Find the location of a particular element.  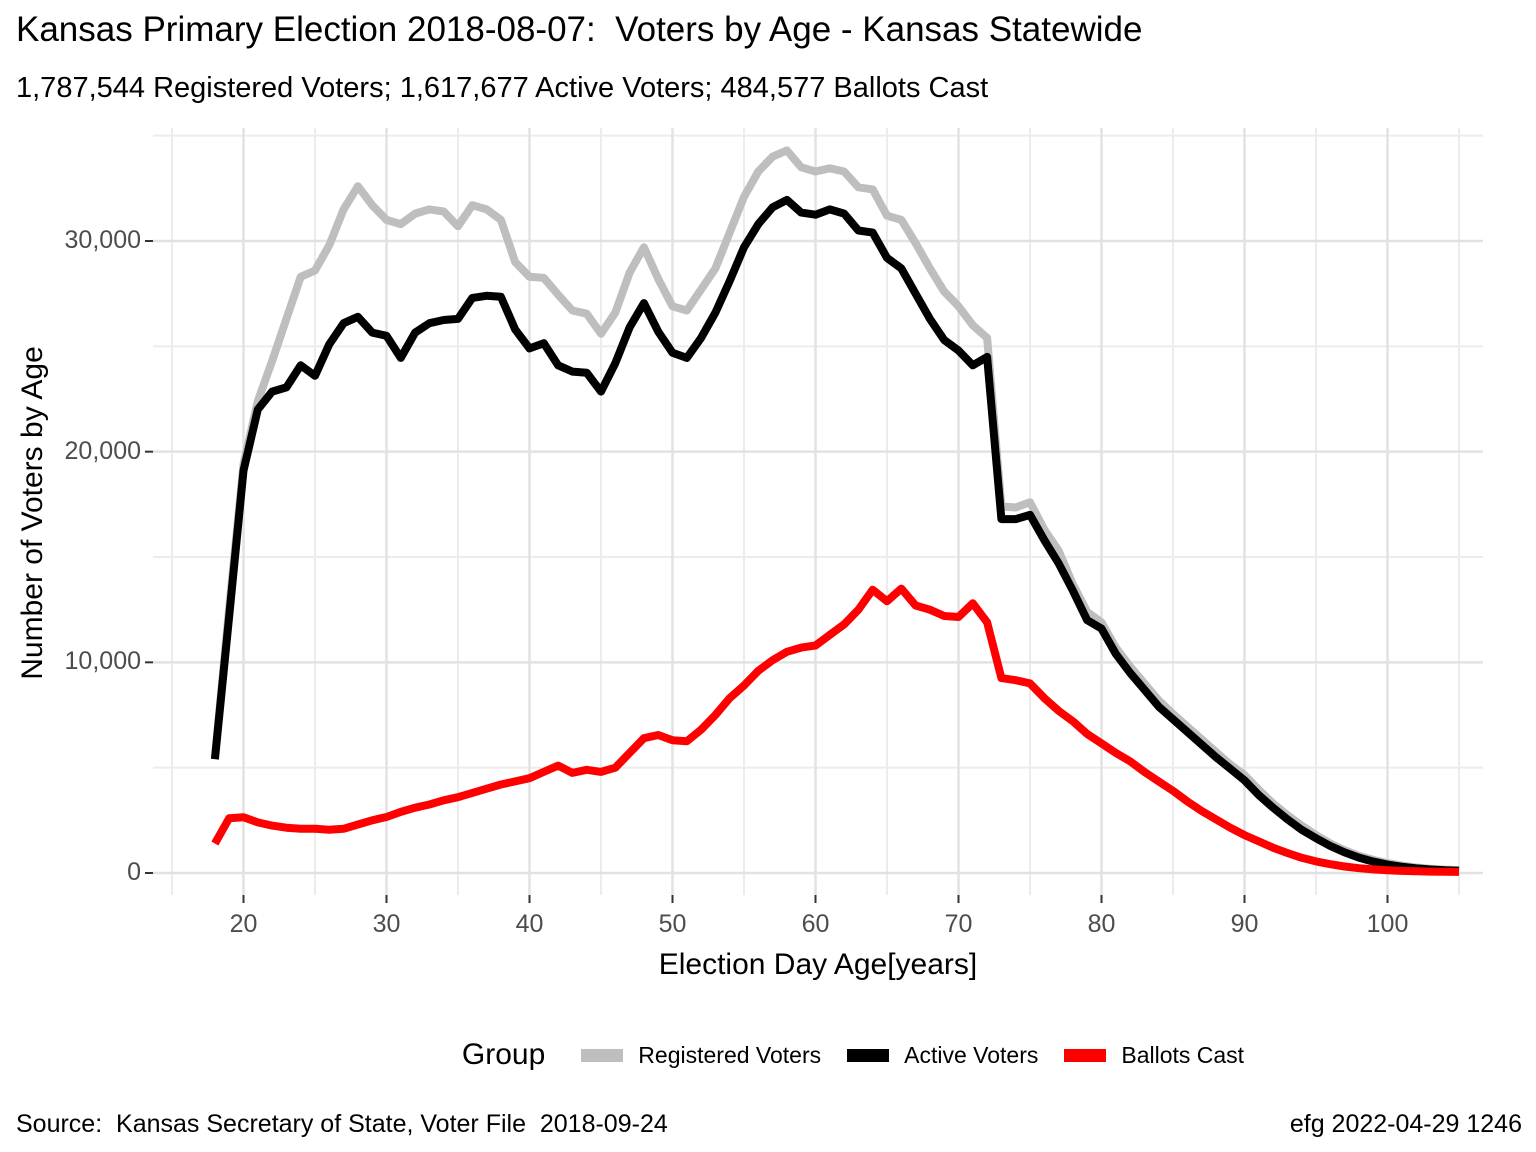

legend-item-ballots-cast: Ballots Cast is located at coordinates (1154, 1055).